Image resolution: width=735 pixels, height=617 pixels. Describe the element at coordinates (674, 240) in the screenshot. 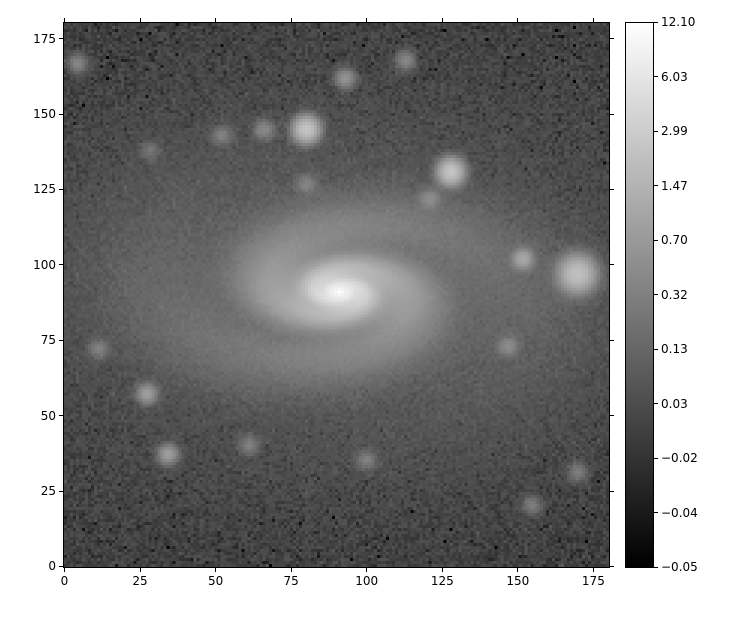

I see `colorbar-tick-label: 0.70` at that location.